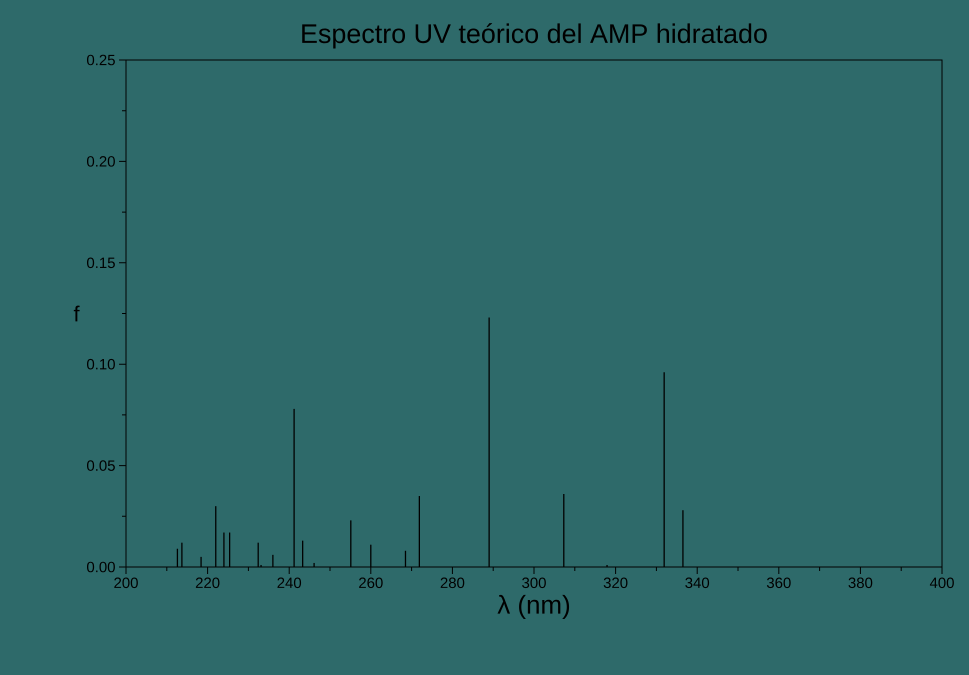 The width and height of the screenshot is (969, 675). I want to click on chart-title: Espectro UV teórico del AMP hidratado, so click(534, 35).